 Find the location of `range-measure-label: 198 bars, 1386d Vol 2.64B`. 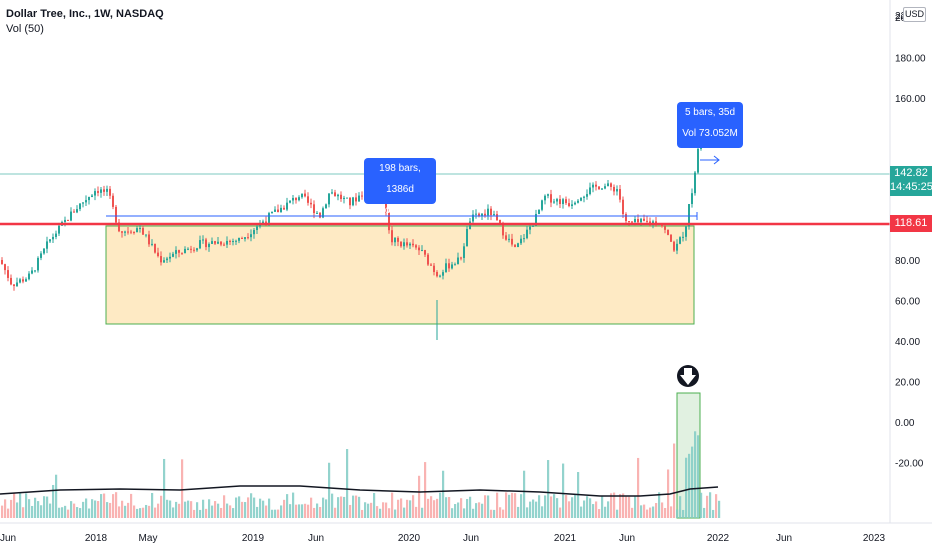

range-measure-label: 198 bars, 1386d Vol 2.64B is located at coordinates (400, 187).